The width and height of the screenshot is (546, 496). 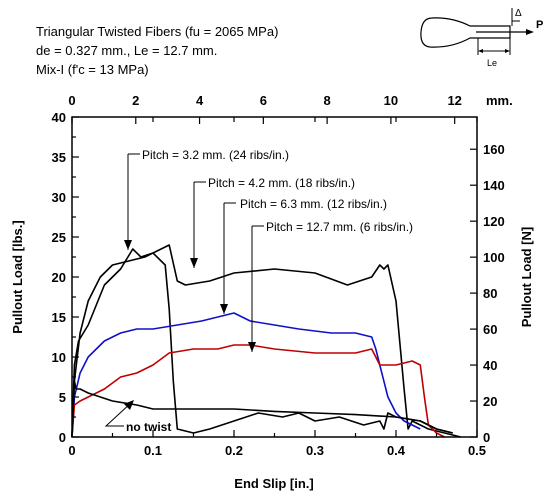 I want to click on x-axis-title: End Slip [in.], so click(x=273, y=483).